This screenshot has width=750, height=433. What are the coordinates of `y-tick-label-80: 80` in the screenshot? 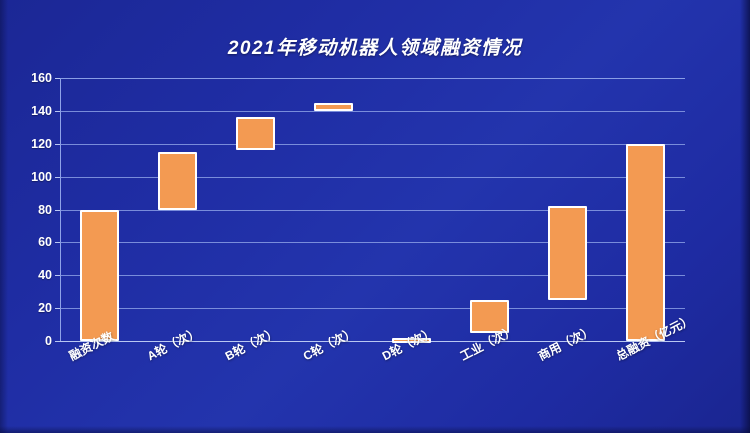 It's located at (45, 209).